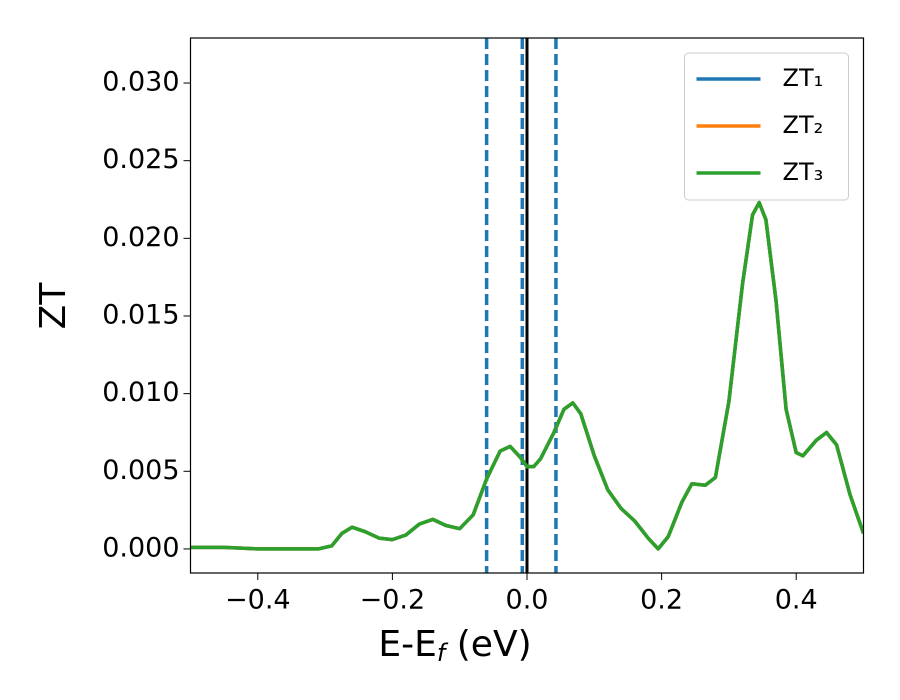 The width and height of the screenshot is (900, 700). What do you see at coordinates (140, 392) in the screenshot?
I see `y-tick-label: 0.010` at bounding box center [140, 392].